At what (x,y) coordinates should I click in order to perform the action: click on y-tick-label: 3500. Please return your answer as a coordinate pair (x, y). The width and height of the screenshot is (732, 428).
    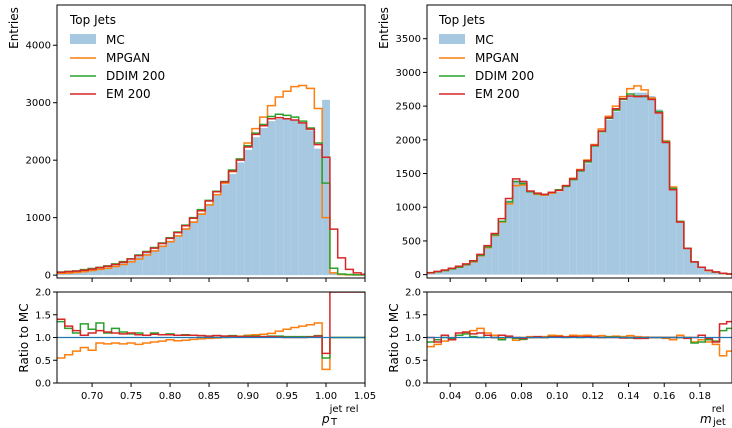
    Looking at the image, I should click on (408, 39).